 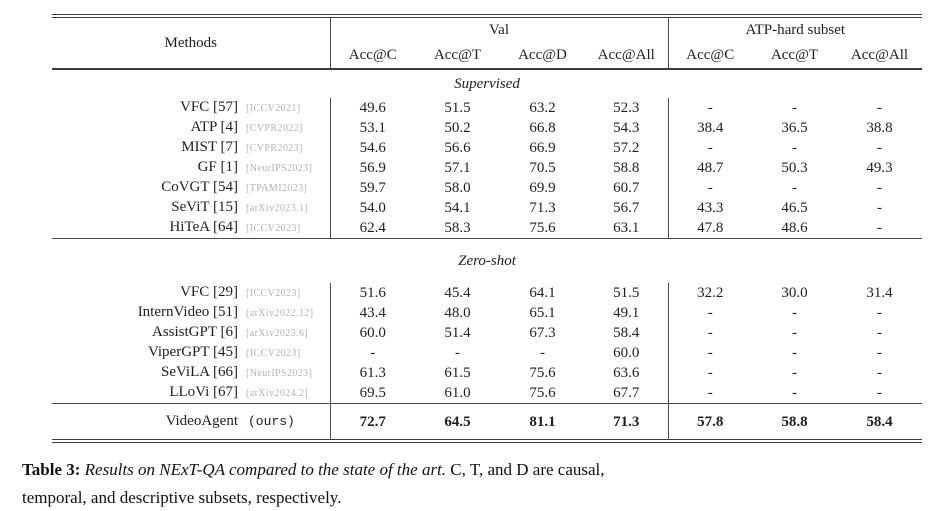 What do you see at coordinates (626, 372) in the screenshot?
I see `metric-value: 63.6` at bounding box center [626, 372].